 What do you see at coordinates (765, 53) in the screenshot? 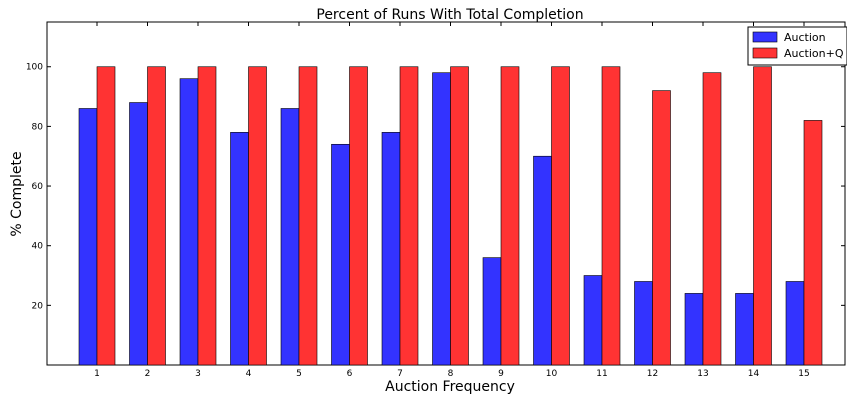
I see `legend-swatch-auction-q` at bounding box center [765, 53].